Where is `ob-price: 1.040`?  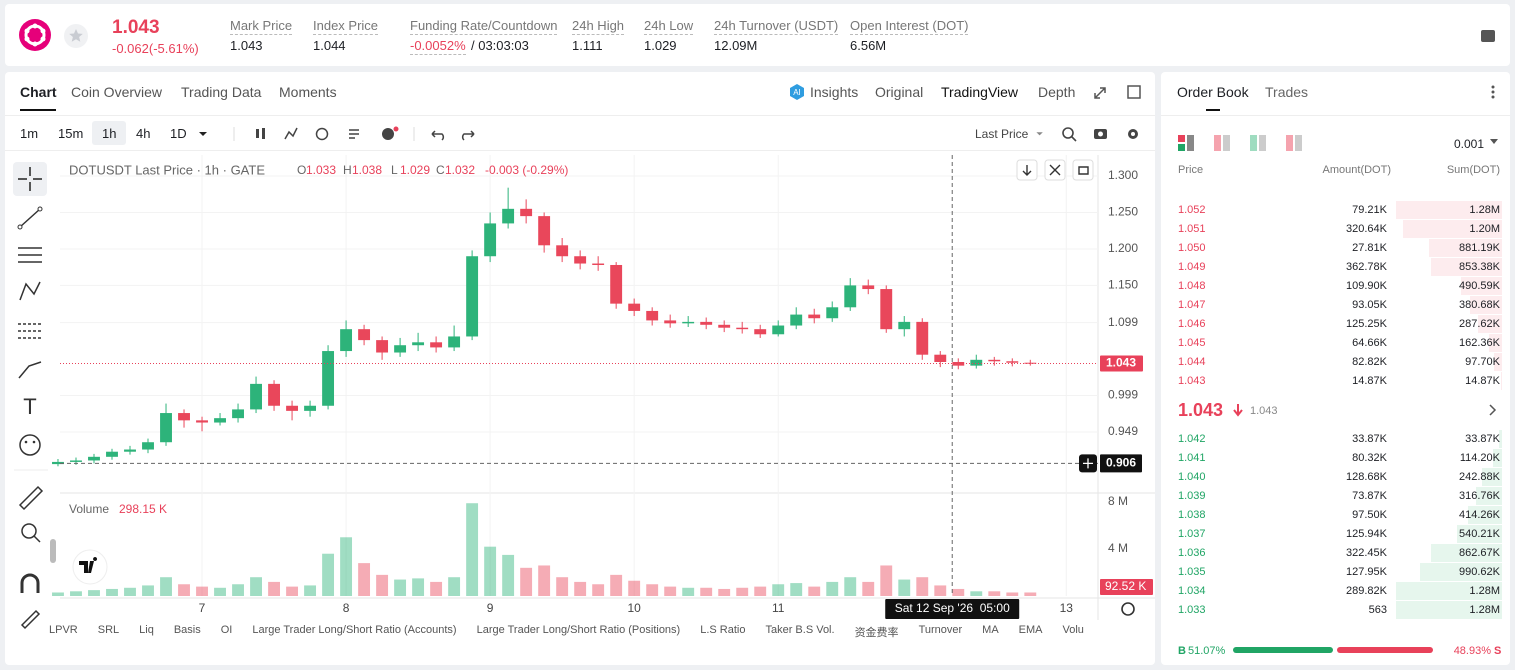 ob-price: 1.040 is located at coordinates (1192, 477).